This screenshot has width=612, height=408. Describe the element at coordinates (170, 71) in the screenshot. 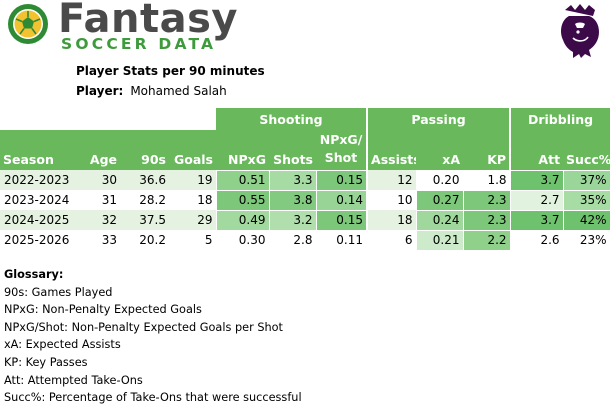

I see `report-title: Player Stats per 90 minutes` at that location.